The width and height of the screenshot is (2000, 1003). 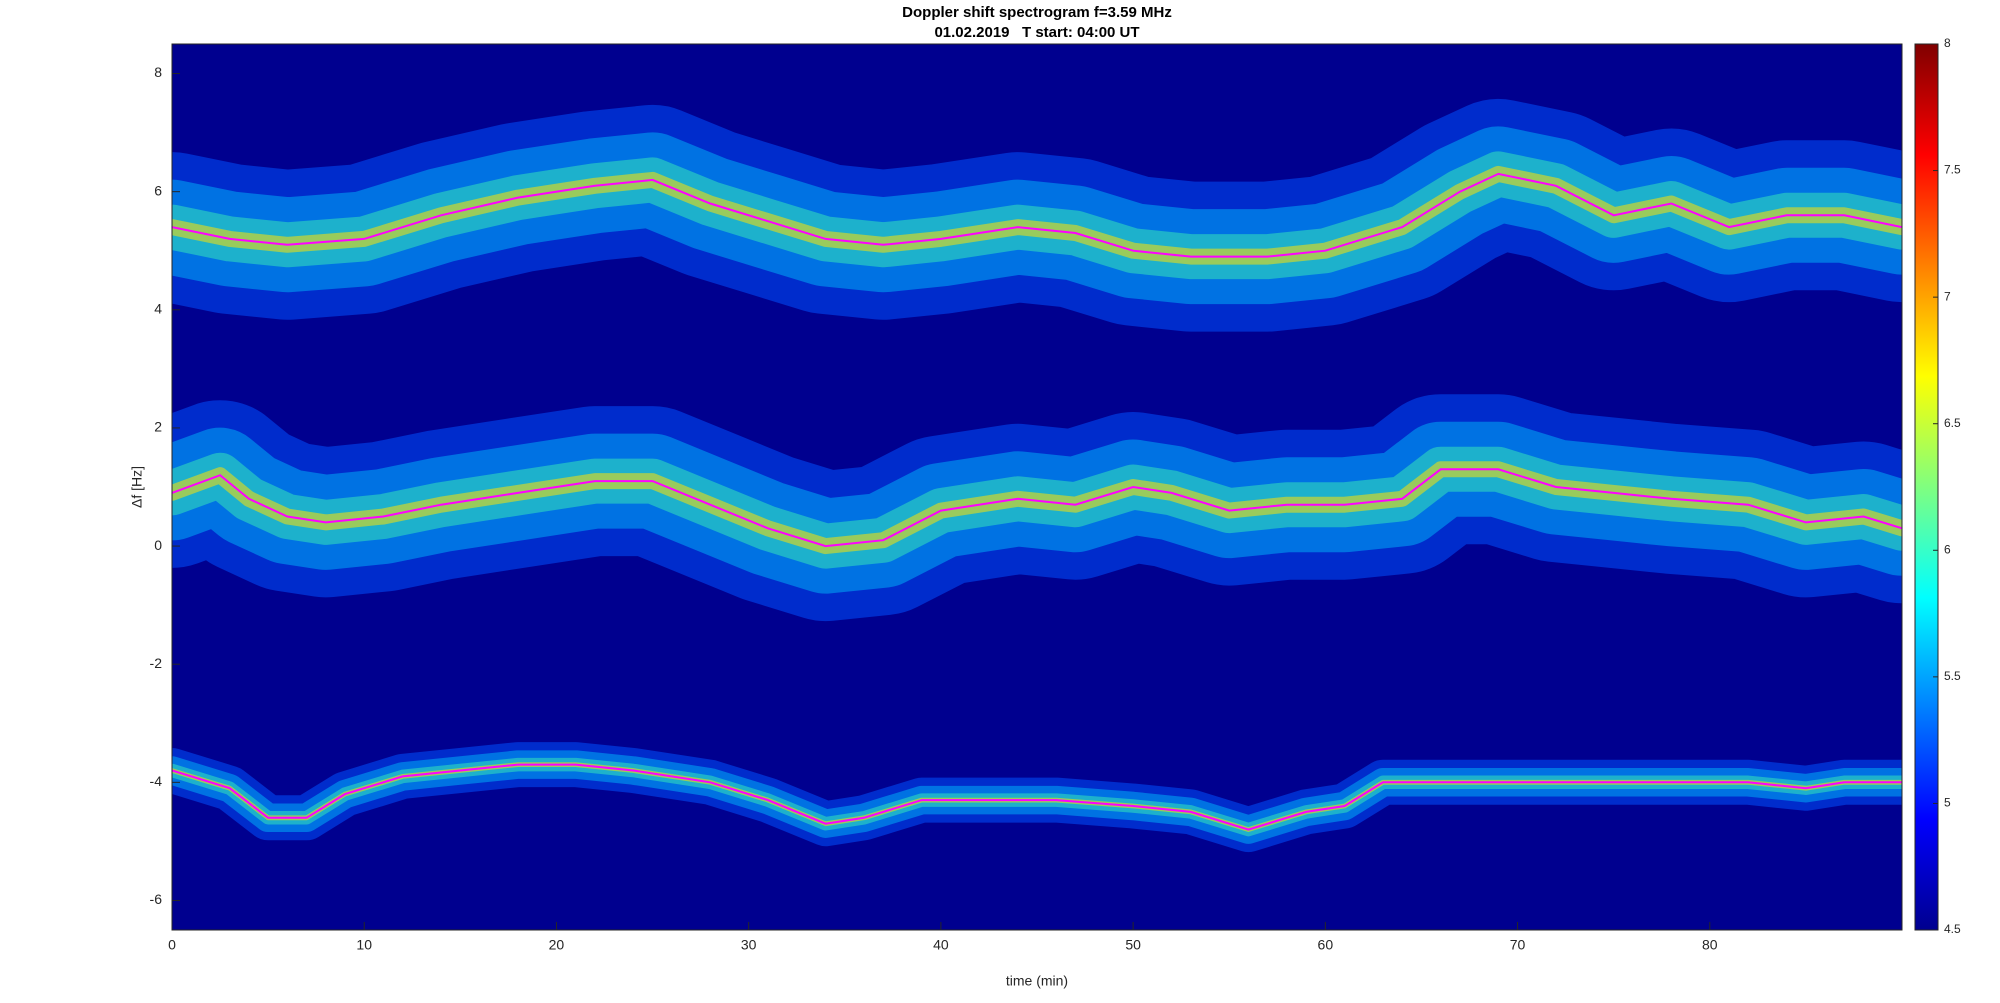 What do you see at coordinates (1952, 676) in the screenshot?
I see `colorbar-tick-label: 5.5` at bounding box center [1952, 676].